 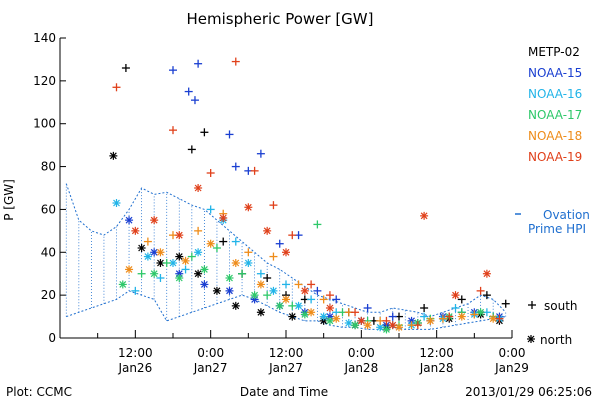 What do you see at coordinates (528, 392) in the screenshot?
I see `footer-timestamp: 2013/01/29 06:25:06` at bounding box center [528, 392].